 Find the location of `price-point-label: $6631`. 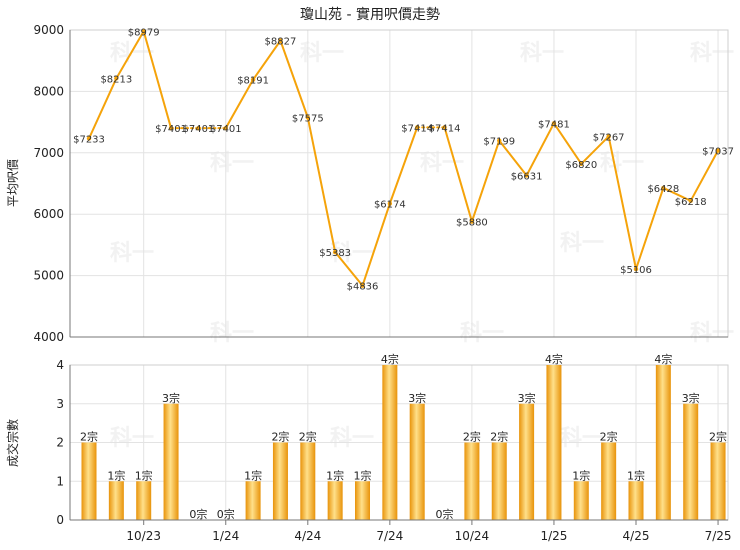

price-point-label: $6631 is located at coordinates (527, 176).